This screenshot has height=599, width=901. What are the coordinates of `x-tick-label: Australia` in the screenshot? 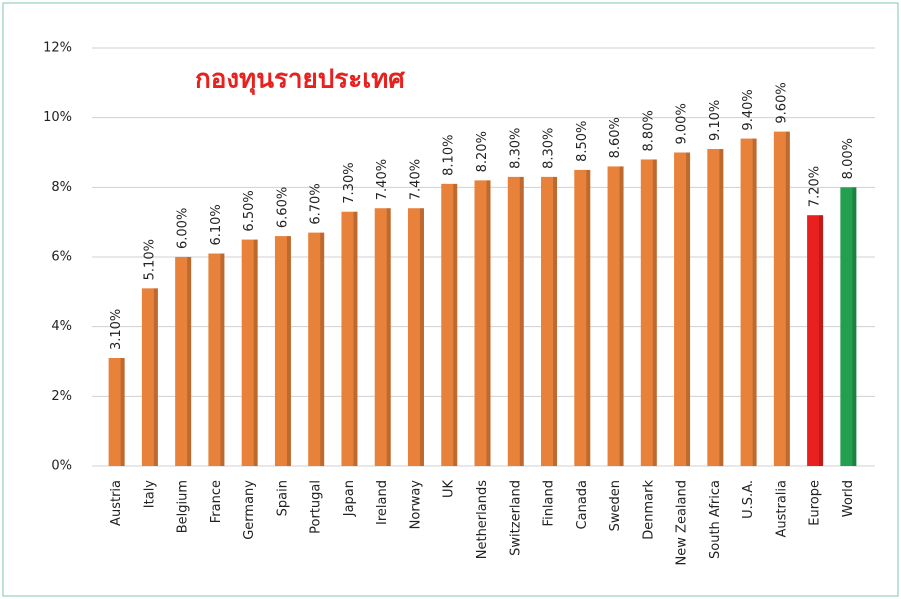 It's located at (781, 509).